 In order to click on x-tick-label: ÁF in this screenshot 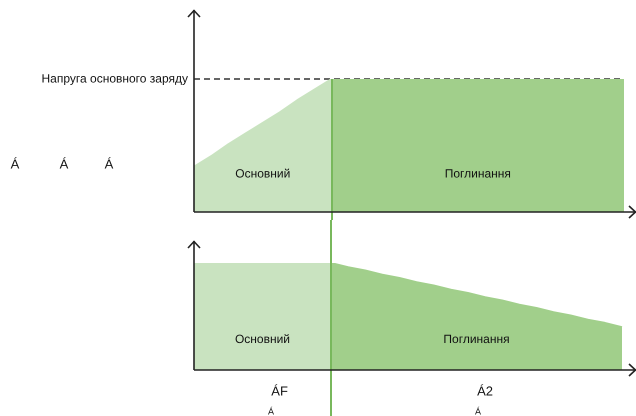, I will do `click(279, 390)`.